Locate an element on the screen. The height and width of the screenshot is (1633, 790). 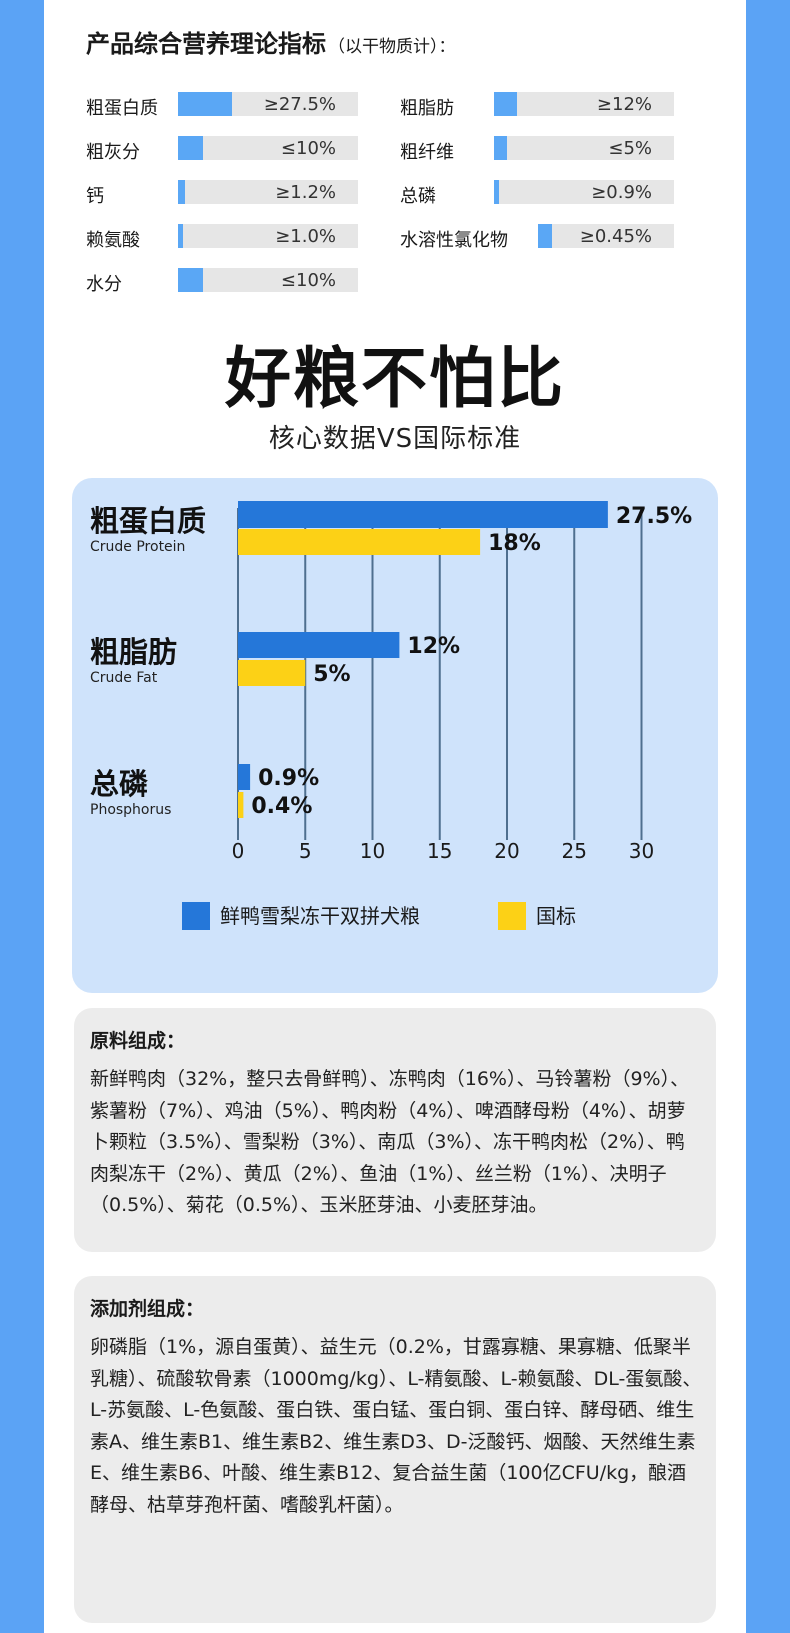
bar-value-label: 0.4% is located at coordinates (281, 806).